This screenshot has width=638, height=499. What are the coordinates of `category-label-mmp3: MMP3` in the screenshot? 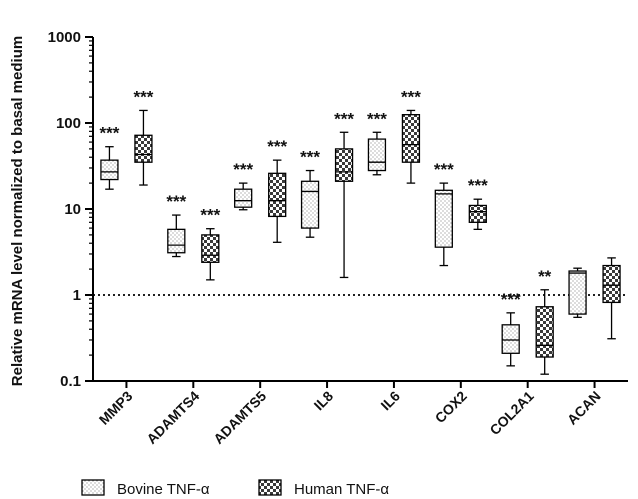 It's located at (116, 408).